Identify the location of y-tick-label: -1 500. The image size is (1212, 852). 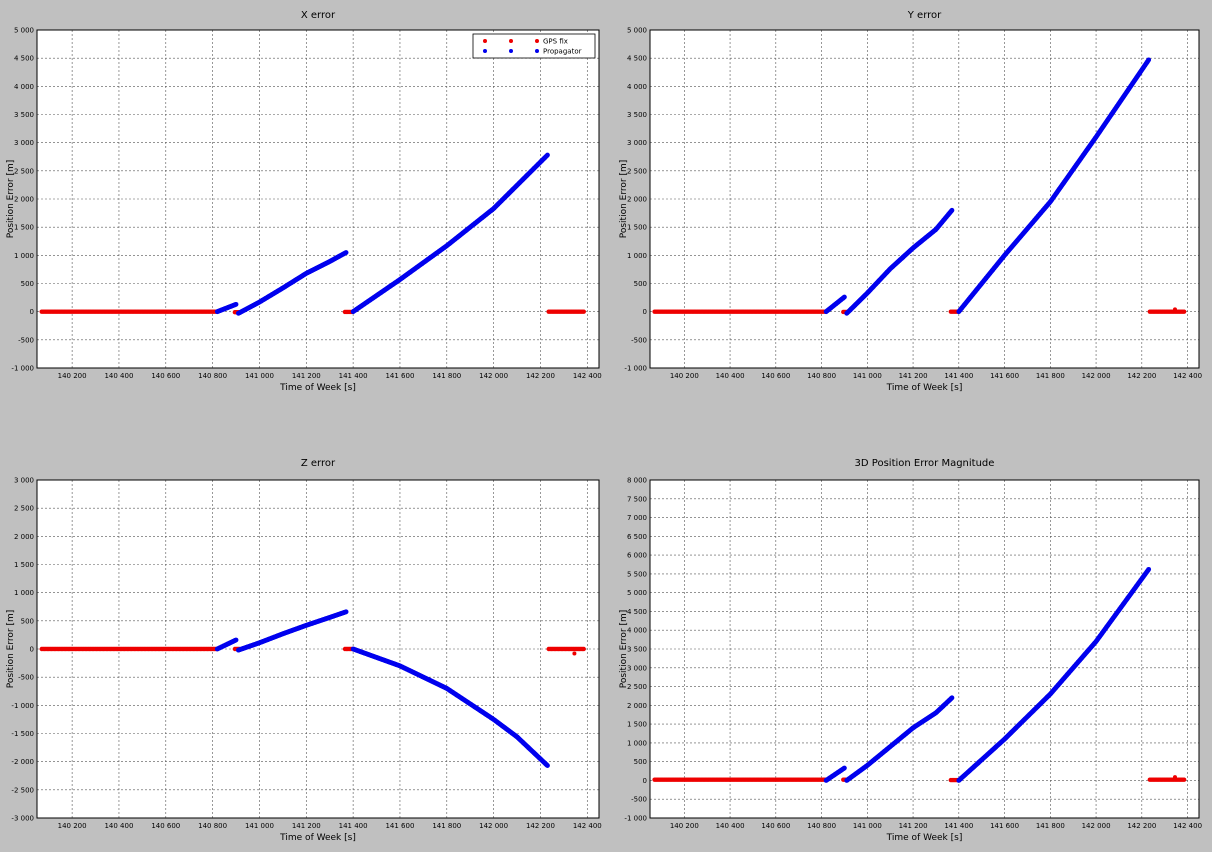
(22, 734).